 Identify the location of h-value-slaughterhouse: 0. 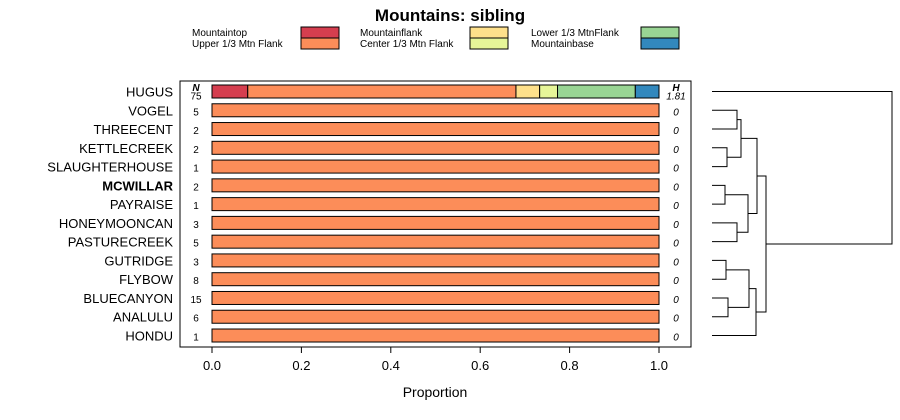
(676, 169).